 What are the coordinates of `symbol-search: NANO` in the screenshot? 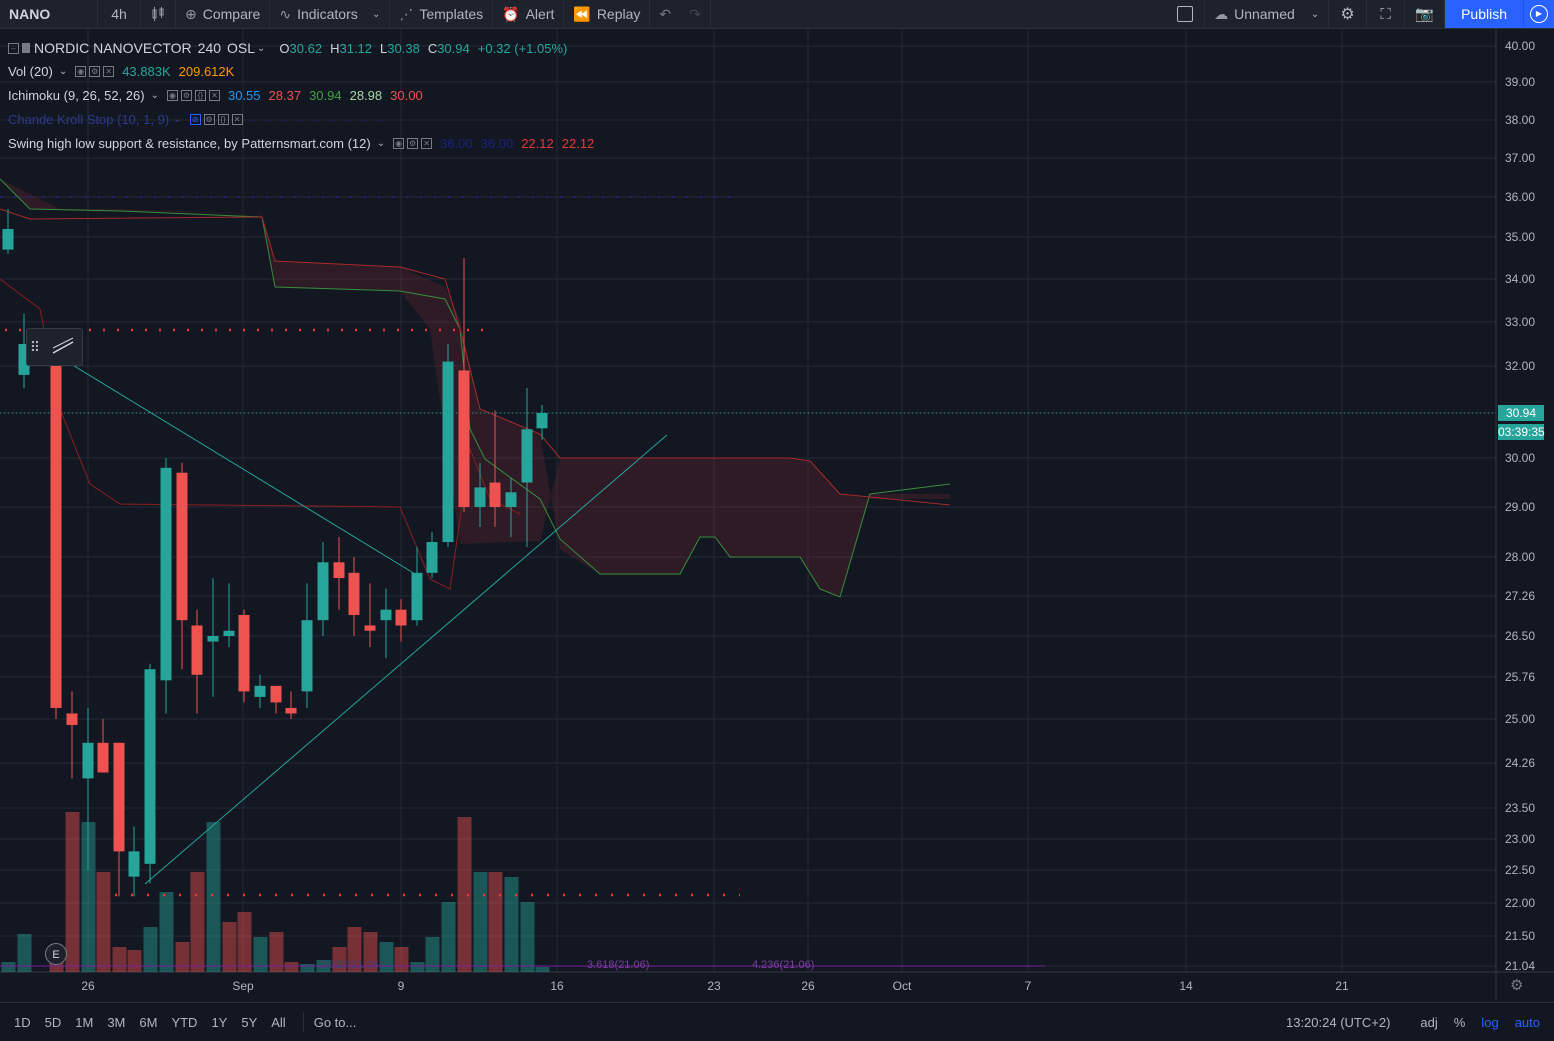 It's located at (49, 14).